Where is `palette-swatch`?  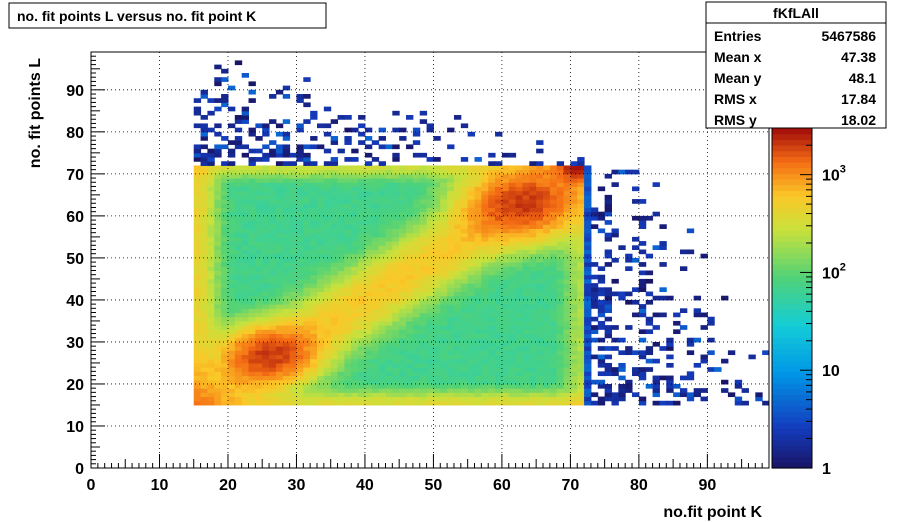
palette-swatch is located at coordinates (792, 295).